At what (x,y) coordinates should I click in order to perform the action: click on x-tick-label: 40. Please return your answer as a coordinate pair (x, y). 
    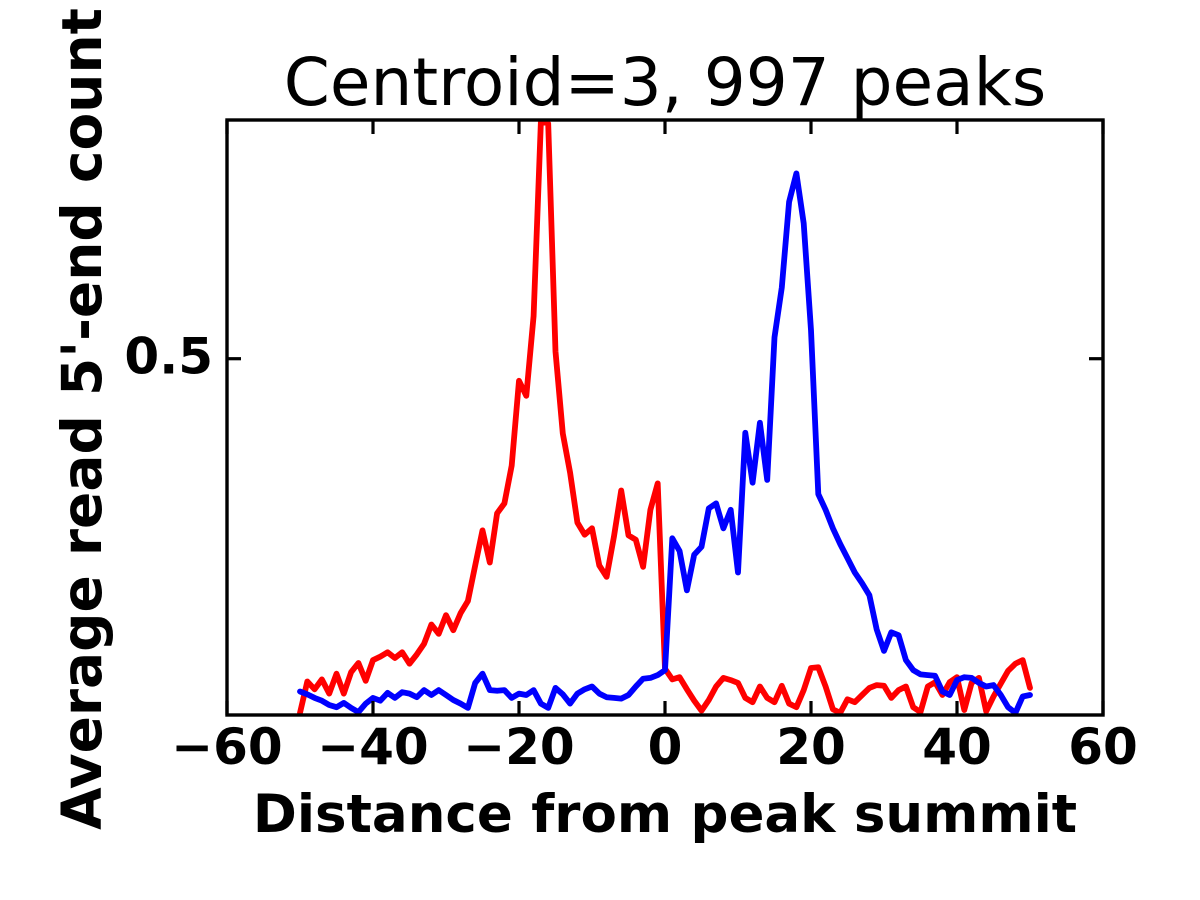
    Looking at the image, I should click on (957, 747).